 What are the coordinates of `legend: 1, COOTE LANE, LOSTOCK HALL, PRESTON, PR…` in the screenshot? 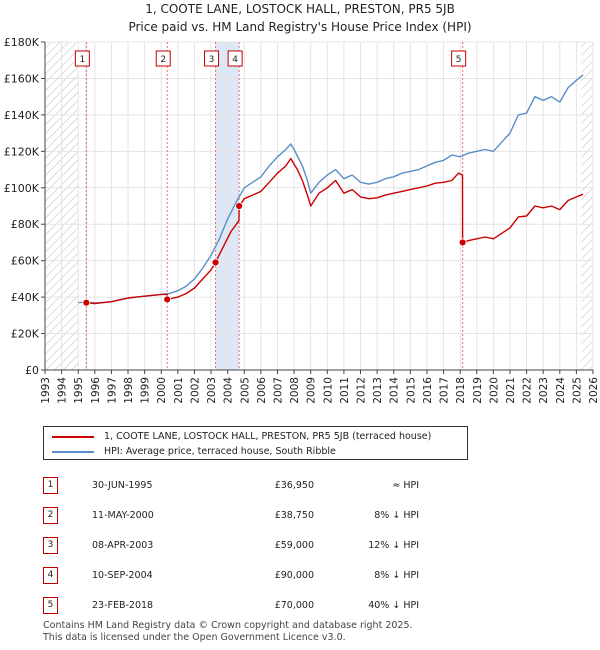 It's located at (255, 443).